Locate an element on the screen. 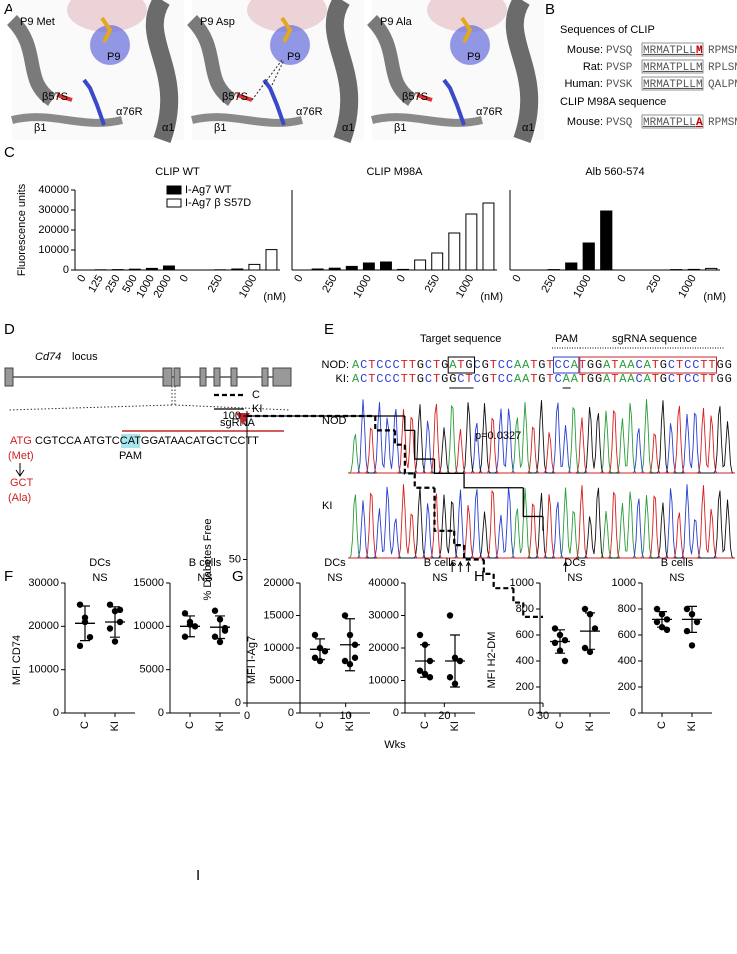 This screenshot has width=737, height=954. panel-label: B is located at coordinates (550, 9).